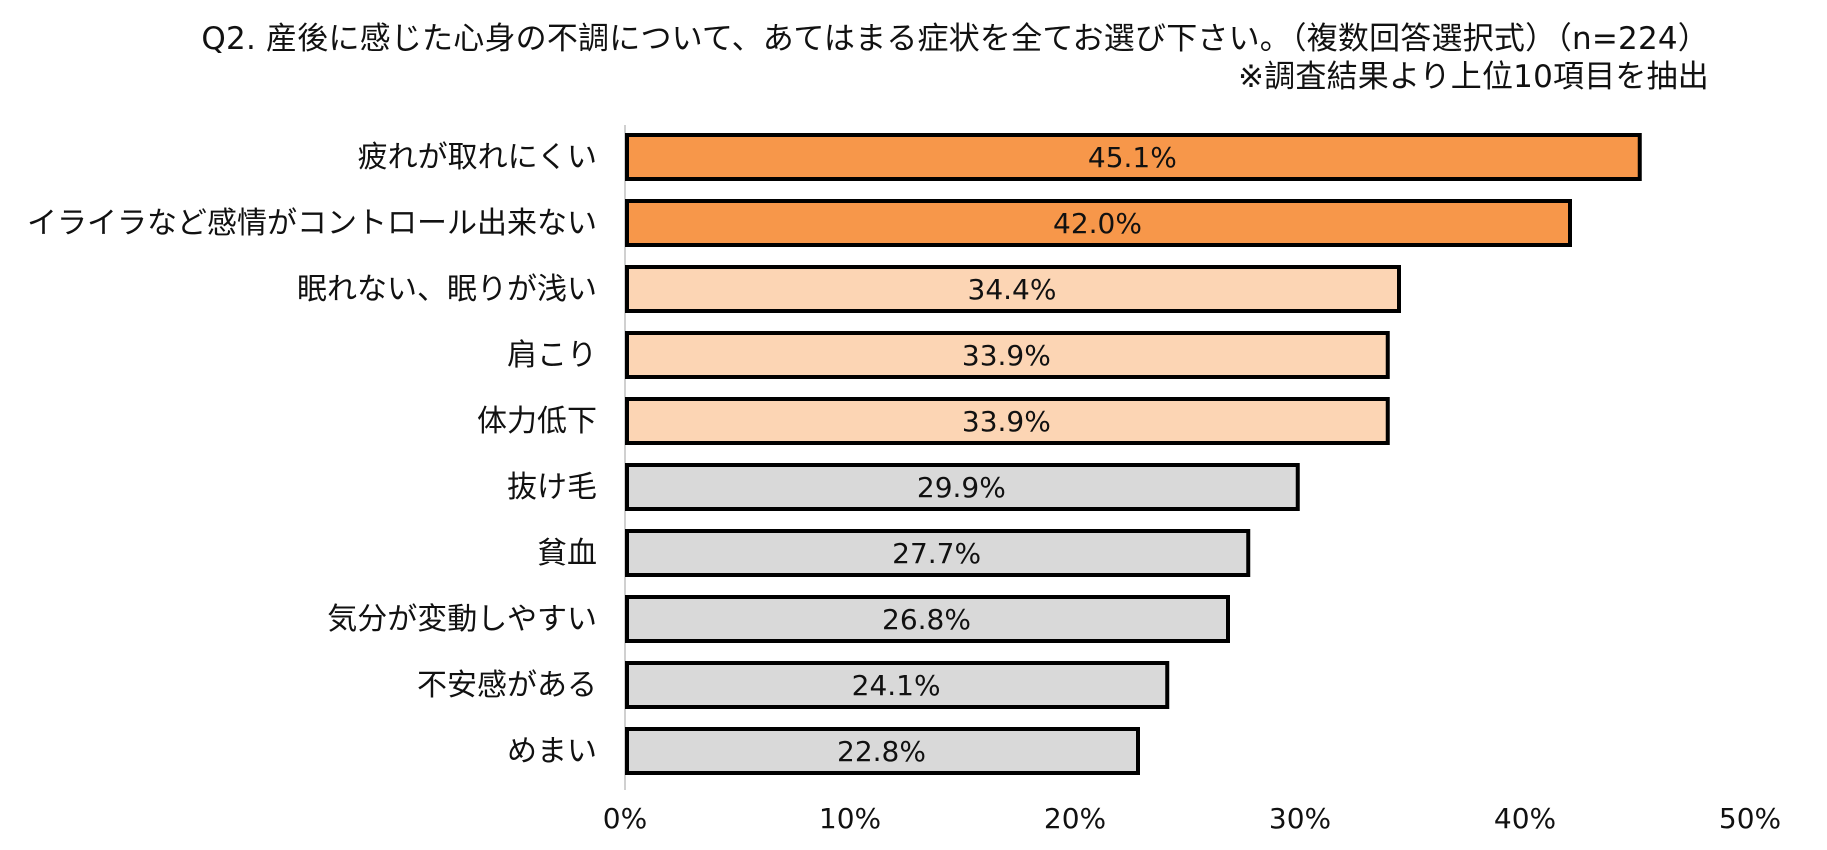  Describe the element at coordinates (1075, 818) in the screenshot. I see `x-tick-label: 20%` at that location.